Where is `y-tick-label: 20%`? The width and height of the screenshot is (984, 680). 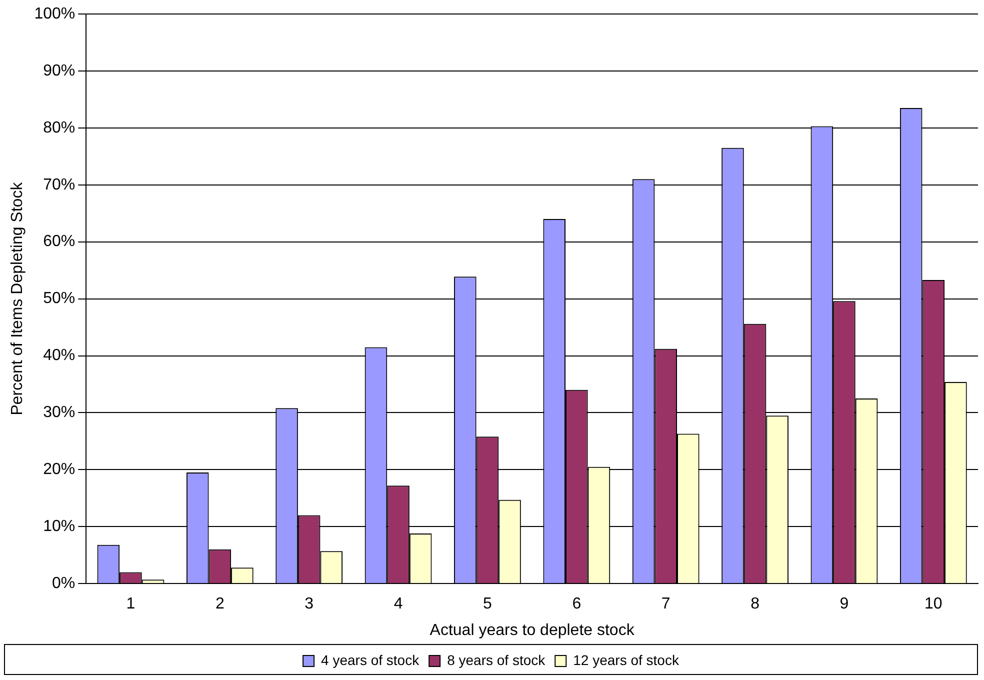 y-tick-label: 20% is located at coordinates (59, 469).